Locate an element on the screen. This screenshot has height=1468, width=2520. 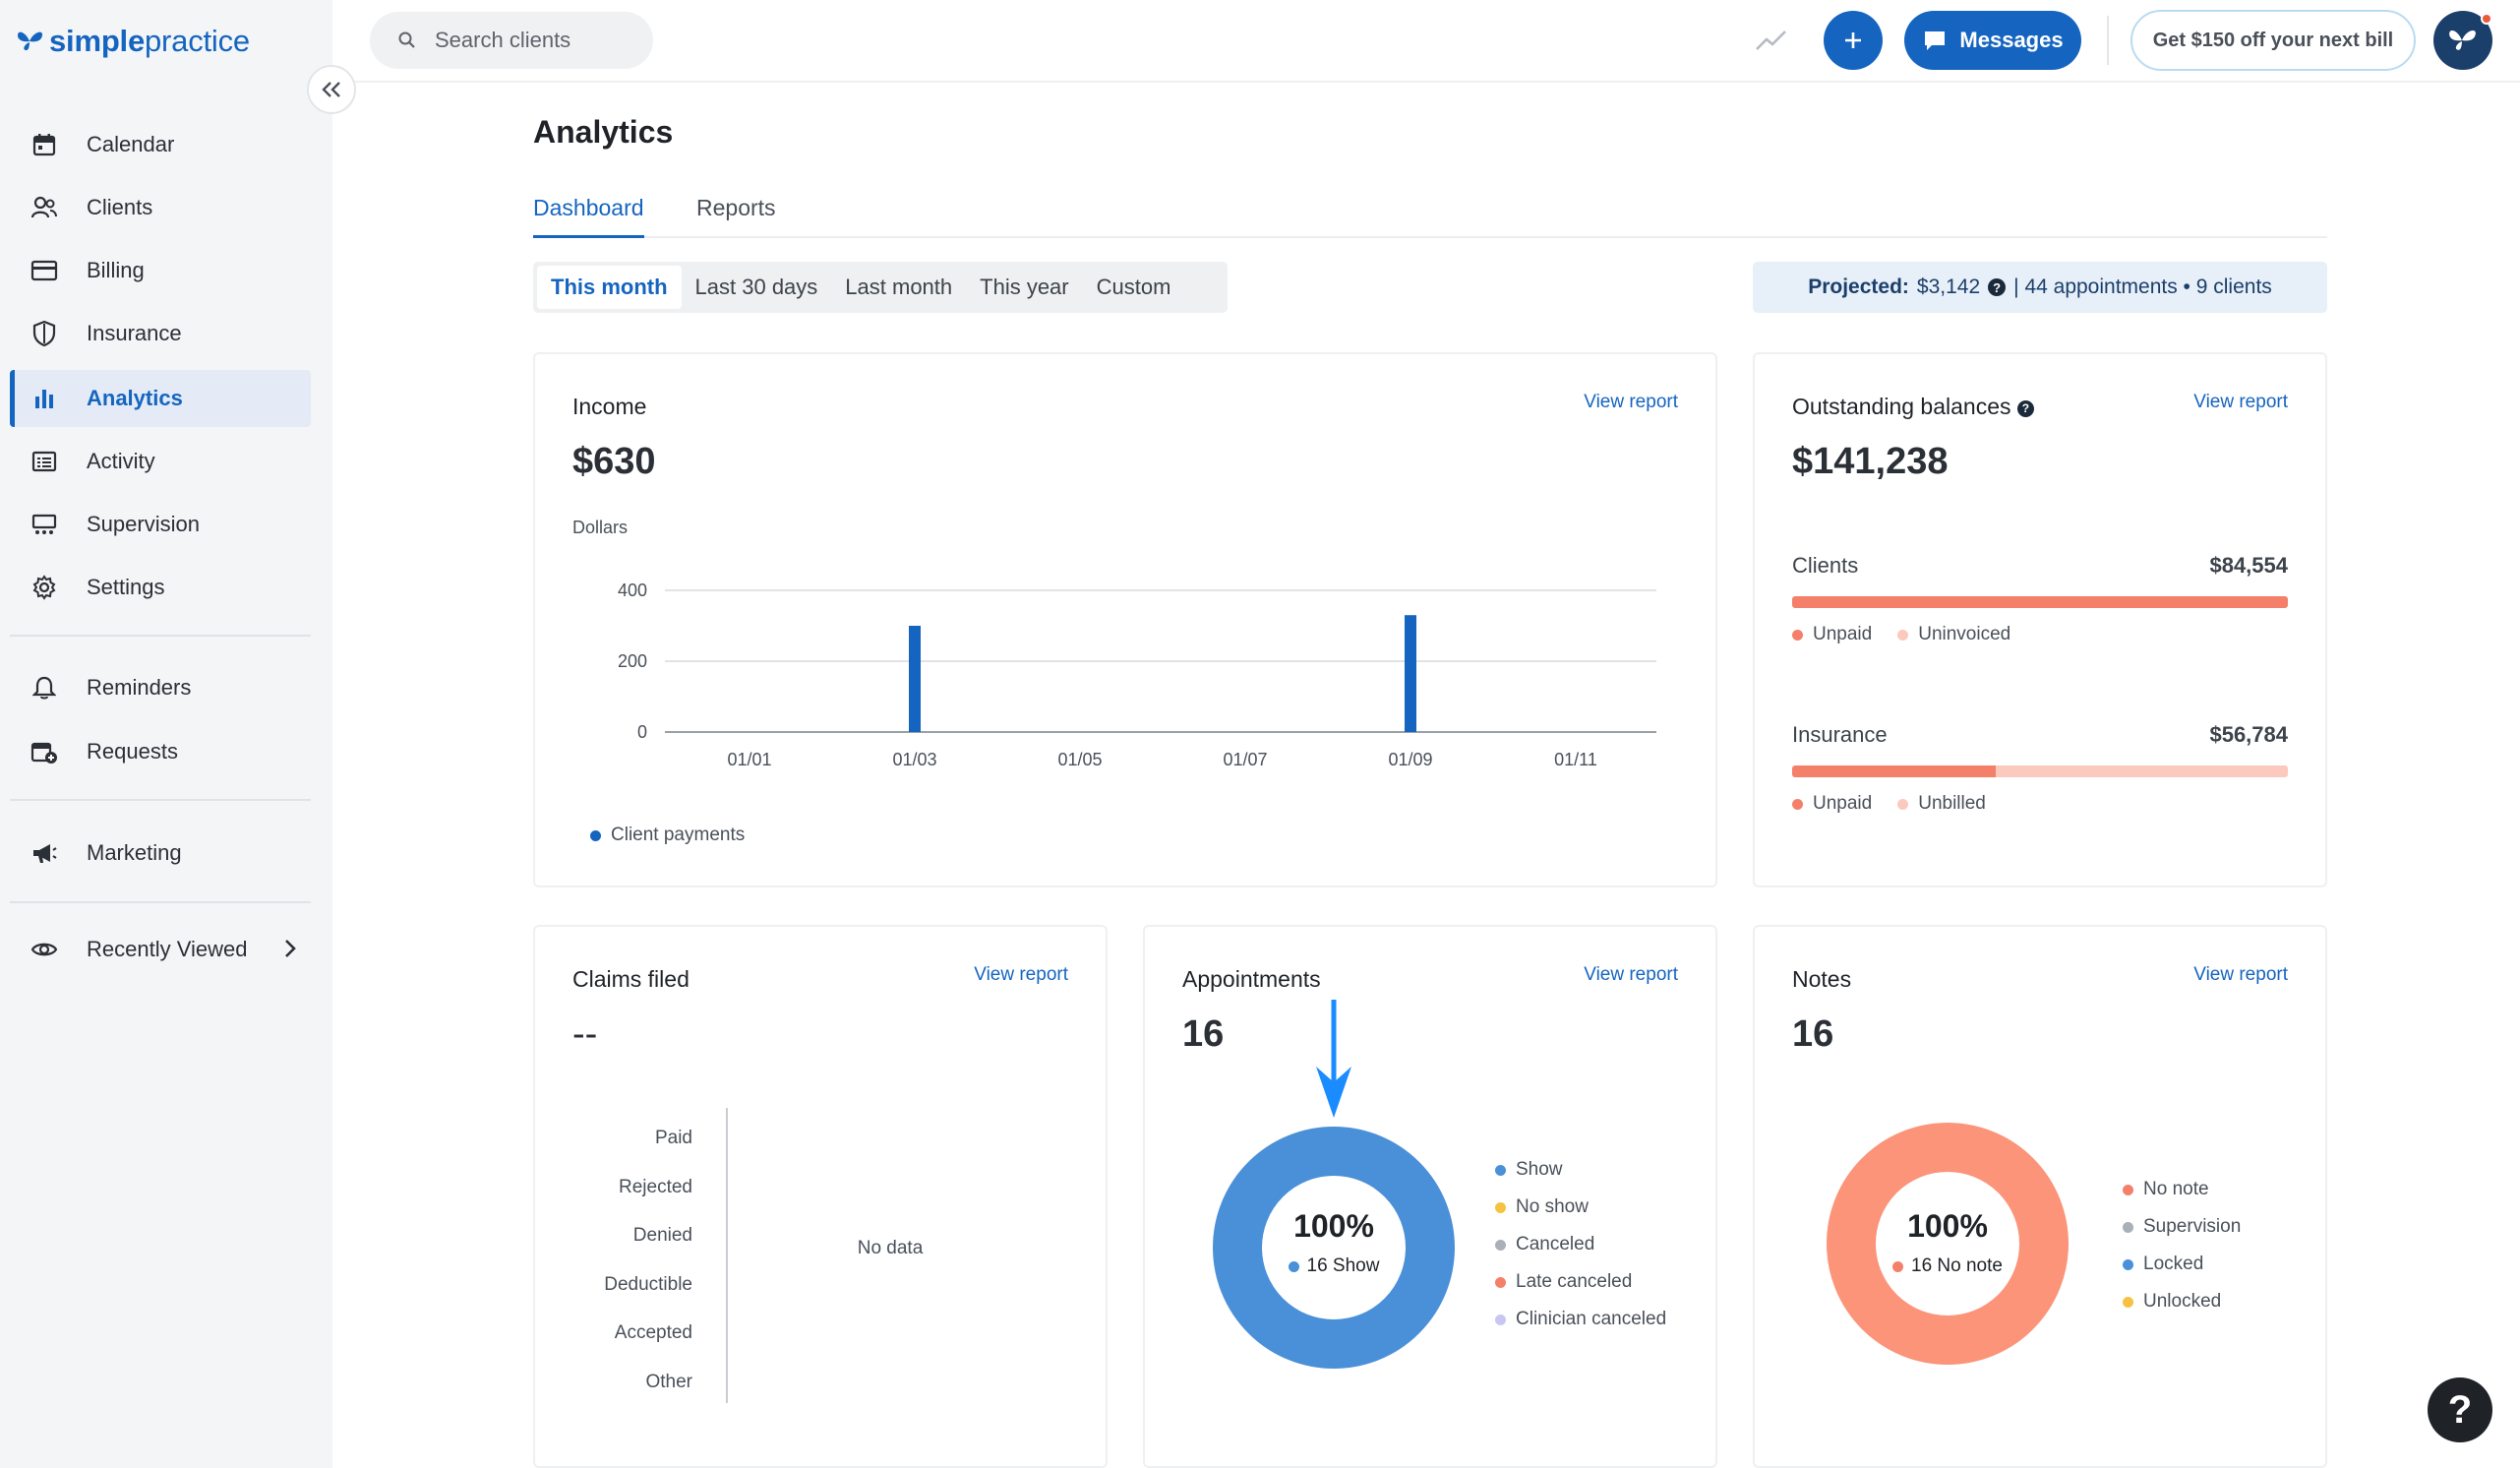
range-custom: Custom is located at coordinates (1133, 287).